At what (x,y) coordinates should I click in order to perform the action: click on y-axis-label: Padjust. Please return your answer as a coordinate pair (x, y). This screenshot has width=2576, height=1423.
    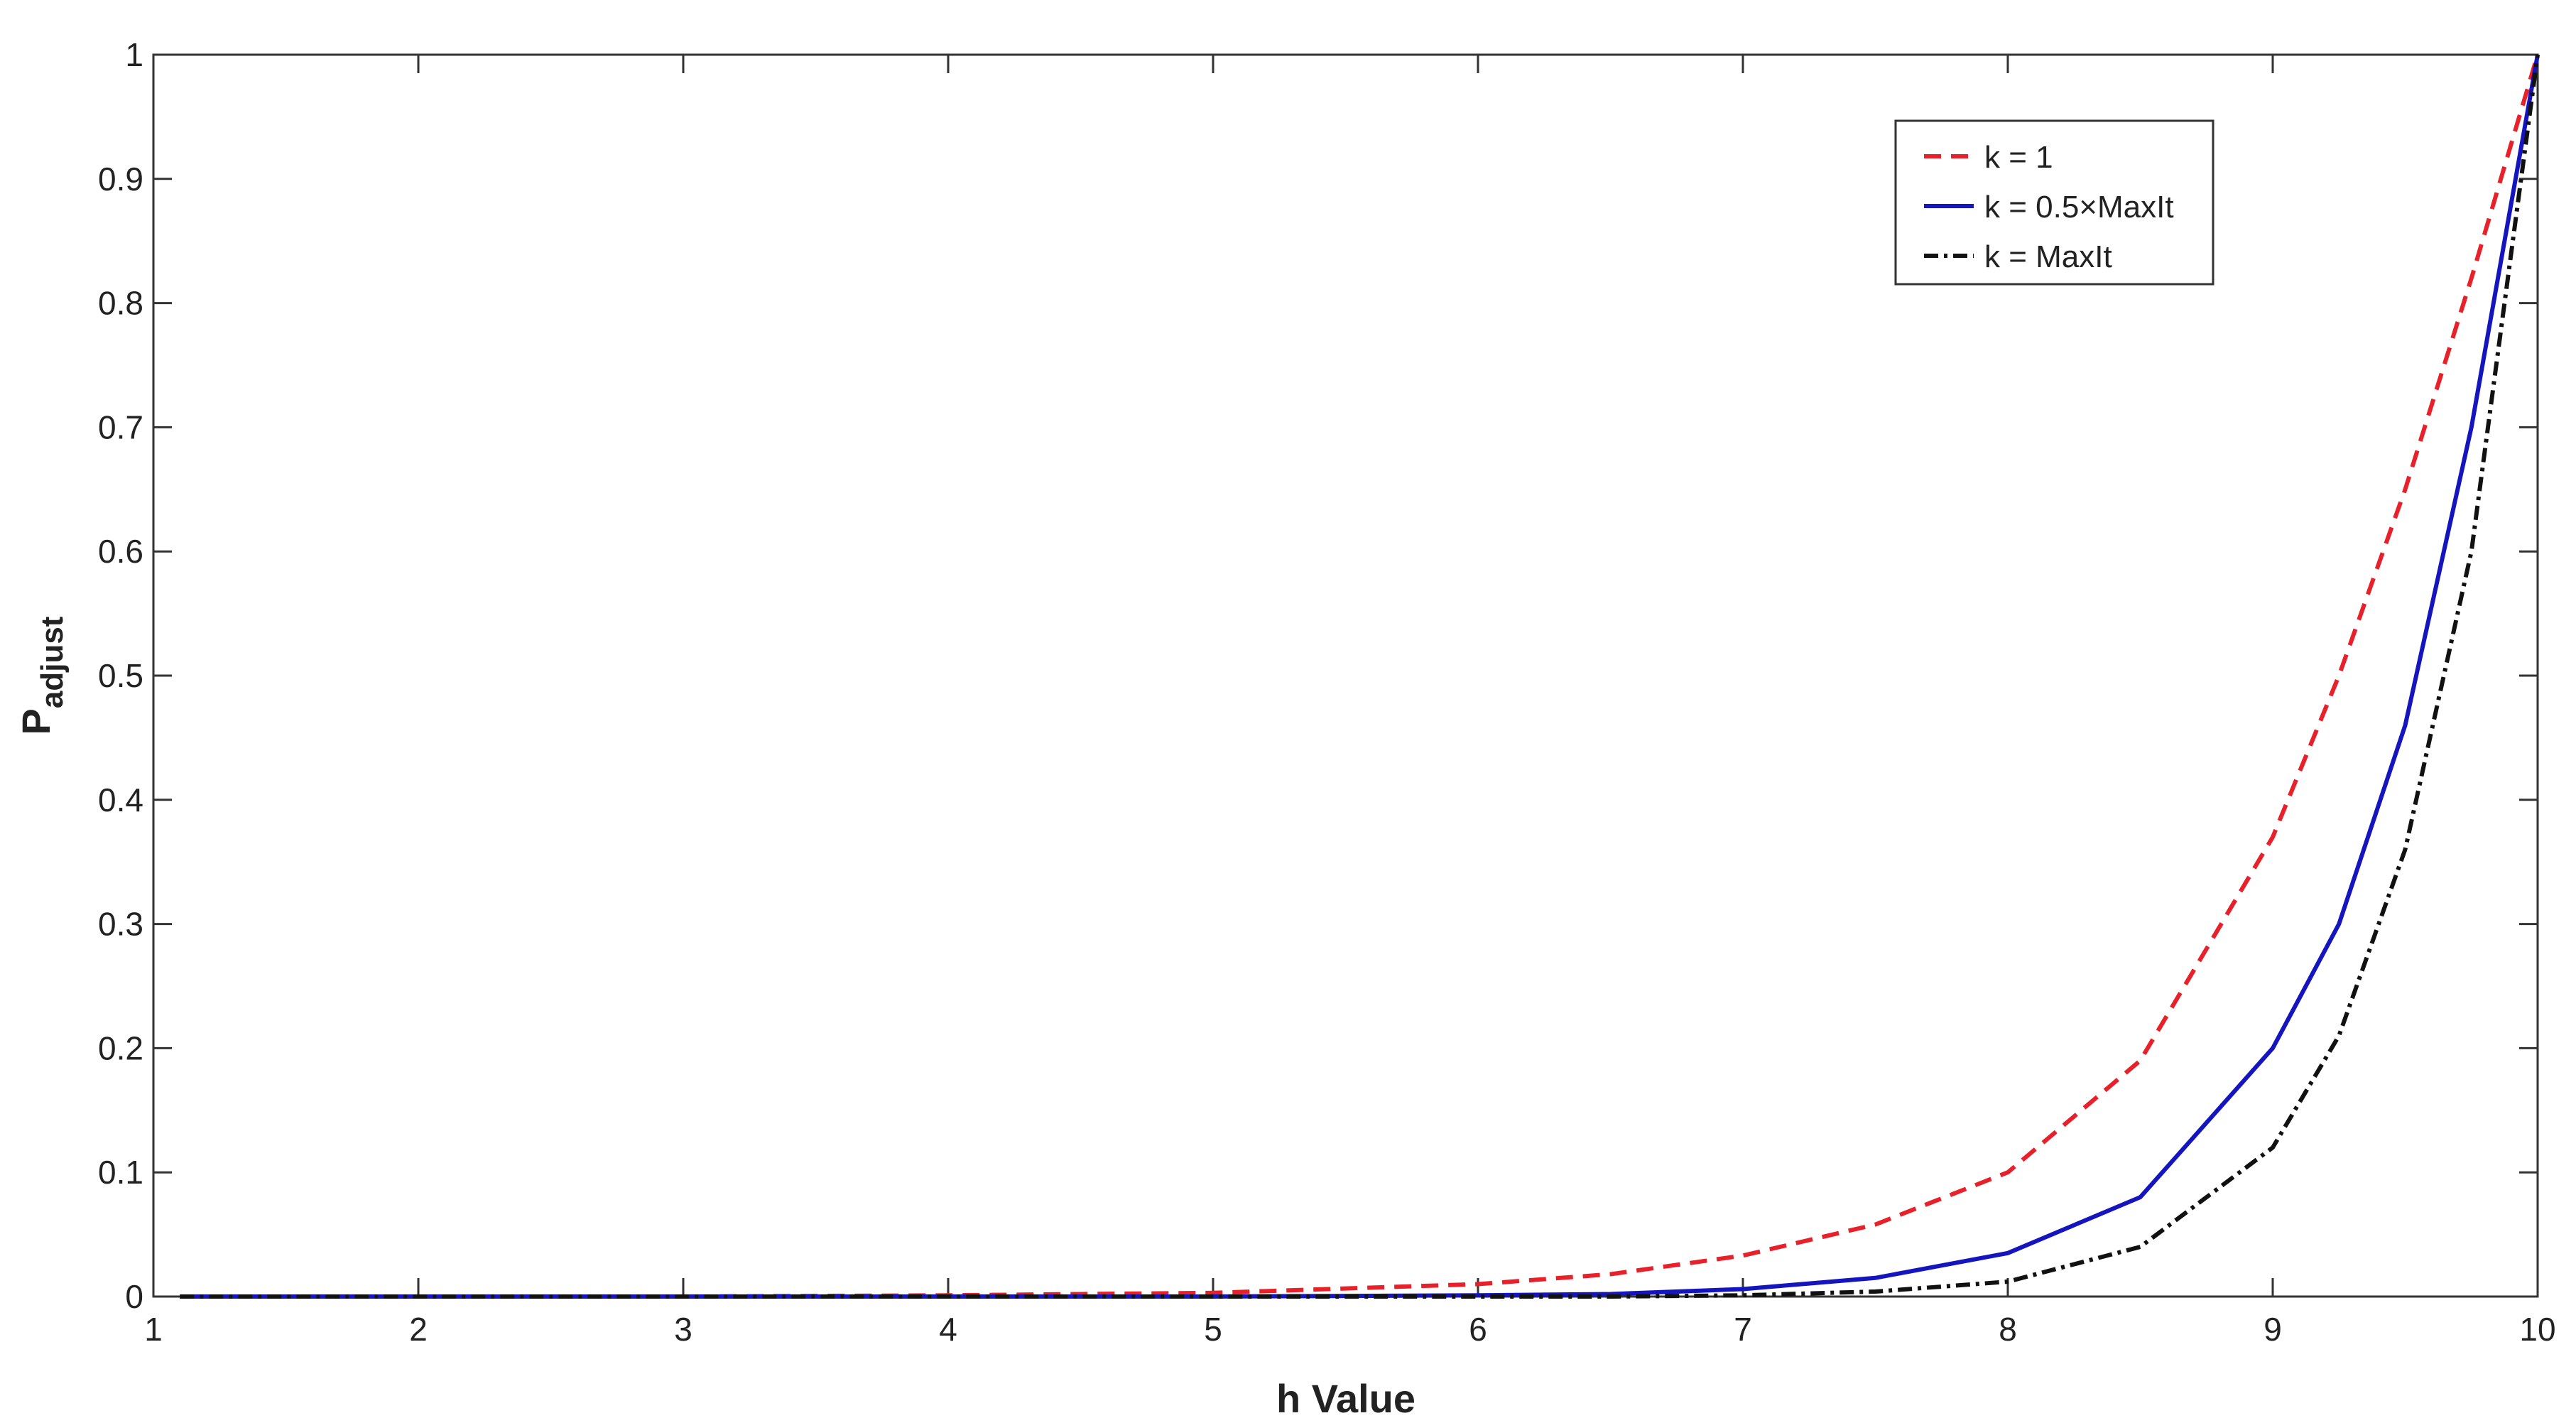
    Looking at the image, I should click on (41, 675).